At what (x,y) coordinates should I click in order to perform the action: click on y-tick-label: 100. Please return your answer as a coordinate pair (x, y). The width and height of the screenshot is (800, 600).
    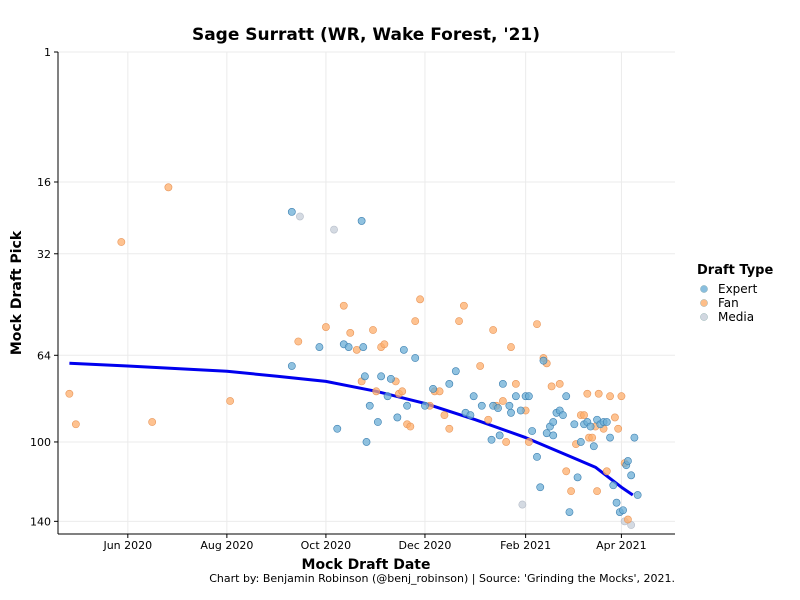
    Looking at the image, I should click on (40, 442).